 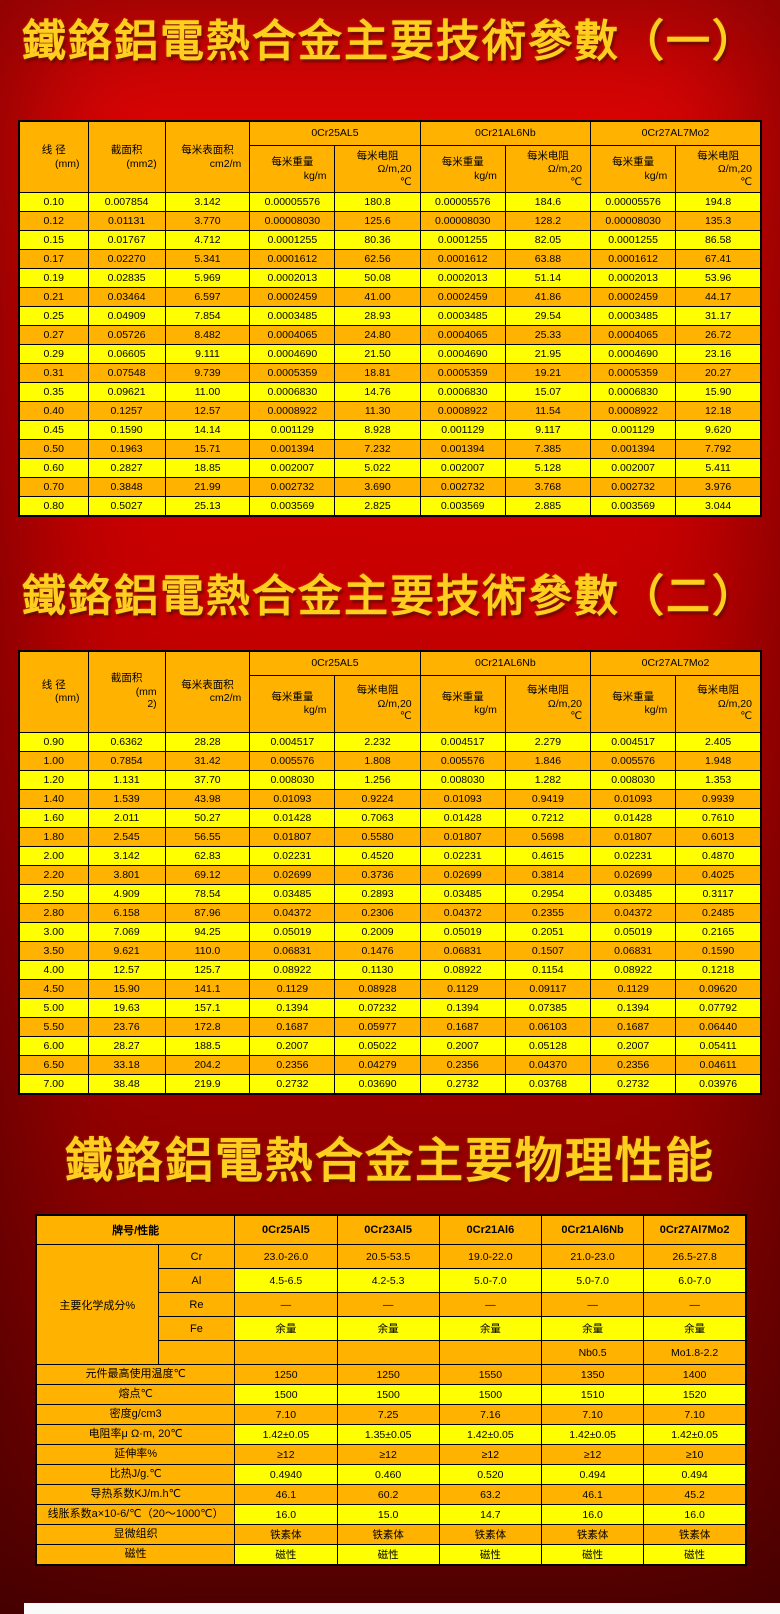 I want to click on table-cell: 0.60, so click(x=53, y=468).